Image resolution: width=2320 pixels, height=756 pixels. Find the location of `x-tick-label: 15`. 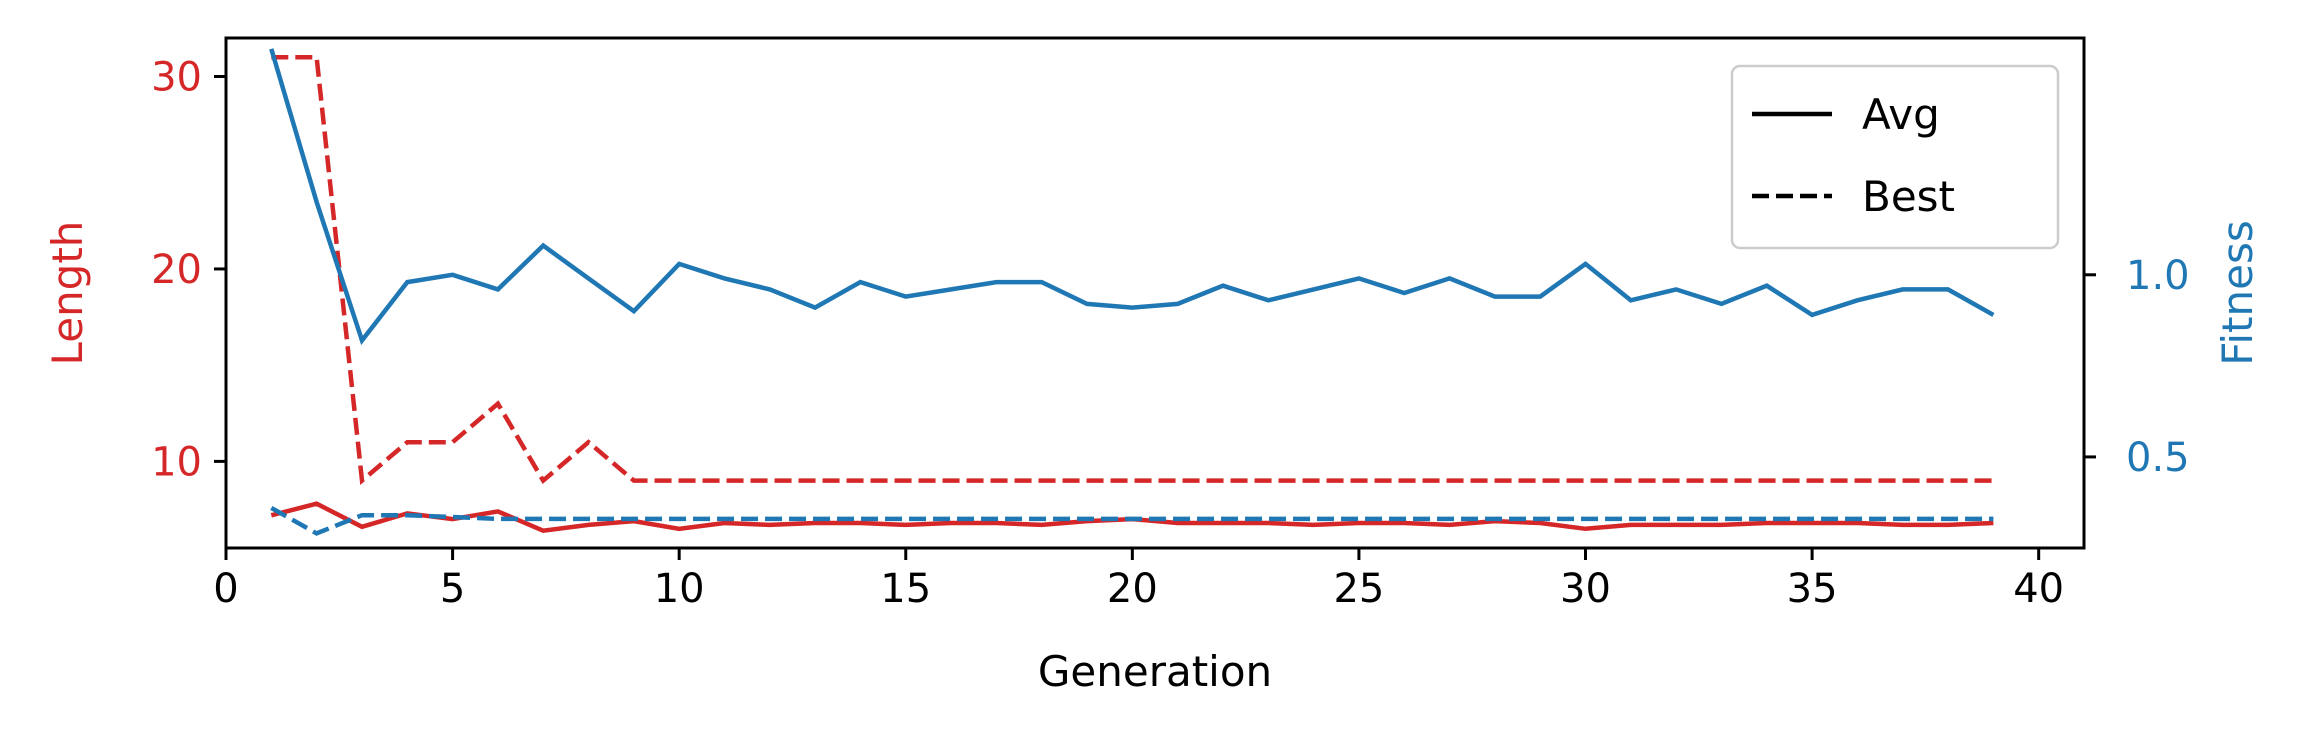

x-tick-label: 15 is located at coordinates (905, 589).